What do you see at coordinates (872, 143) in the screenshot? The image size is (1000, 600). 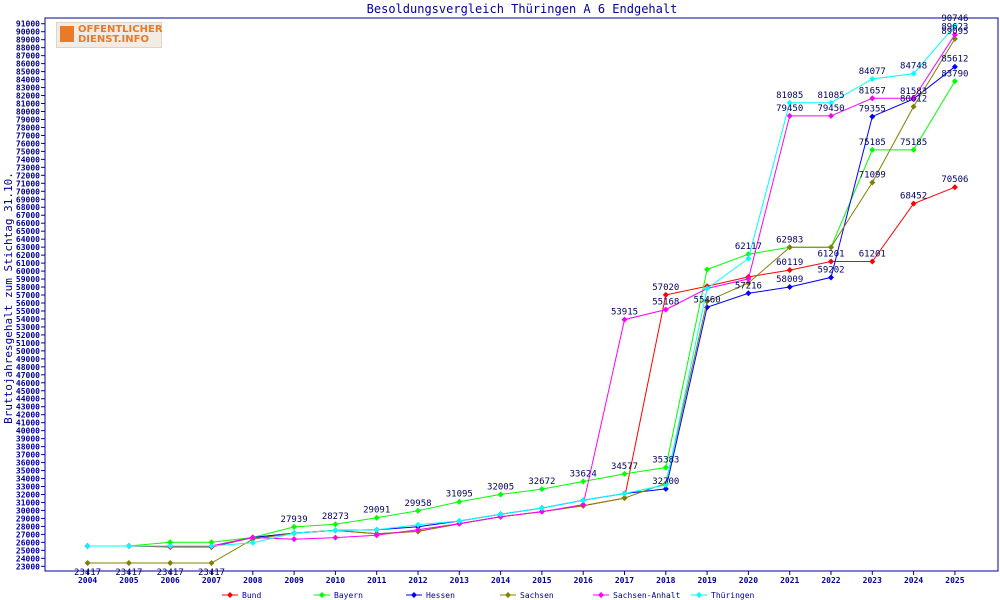 I see `data-label: 75185` at bounding box center [872, 143].